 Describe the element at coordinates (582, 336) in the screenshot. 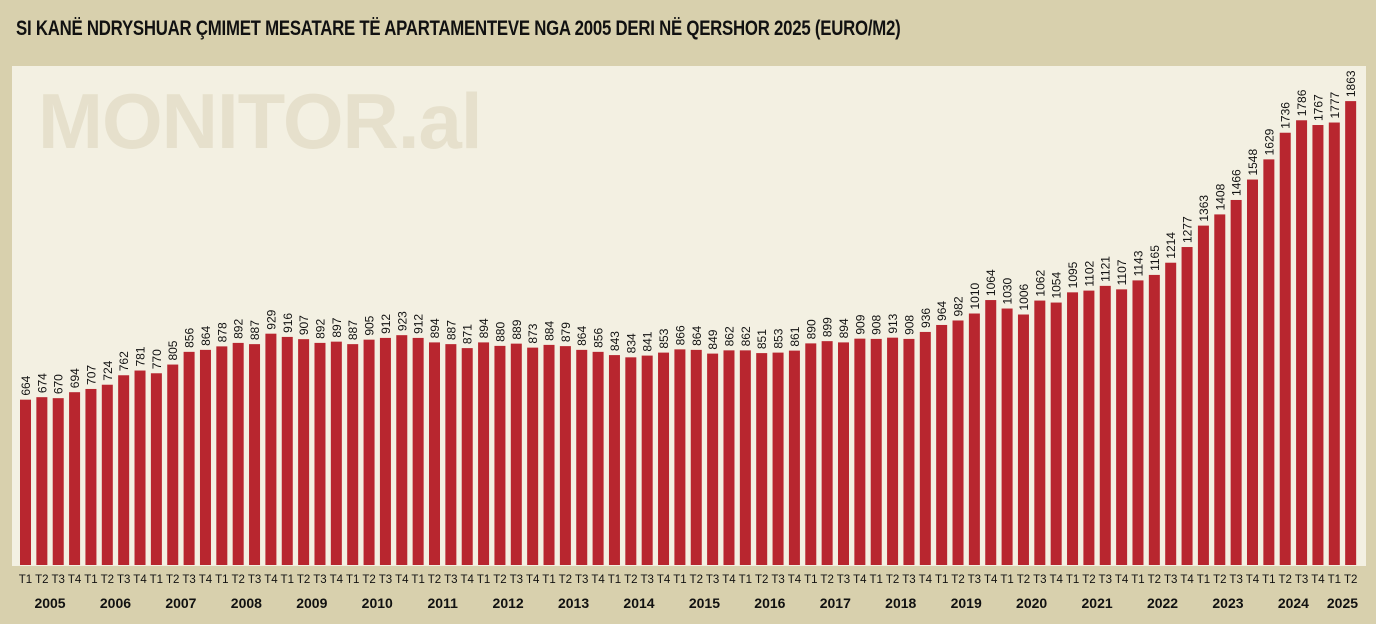

I see `data-label: 864` at that location.